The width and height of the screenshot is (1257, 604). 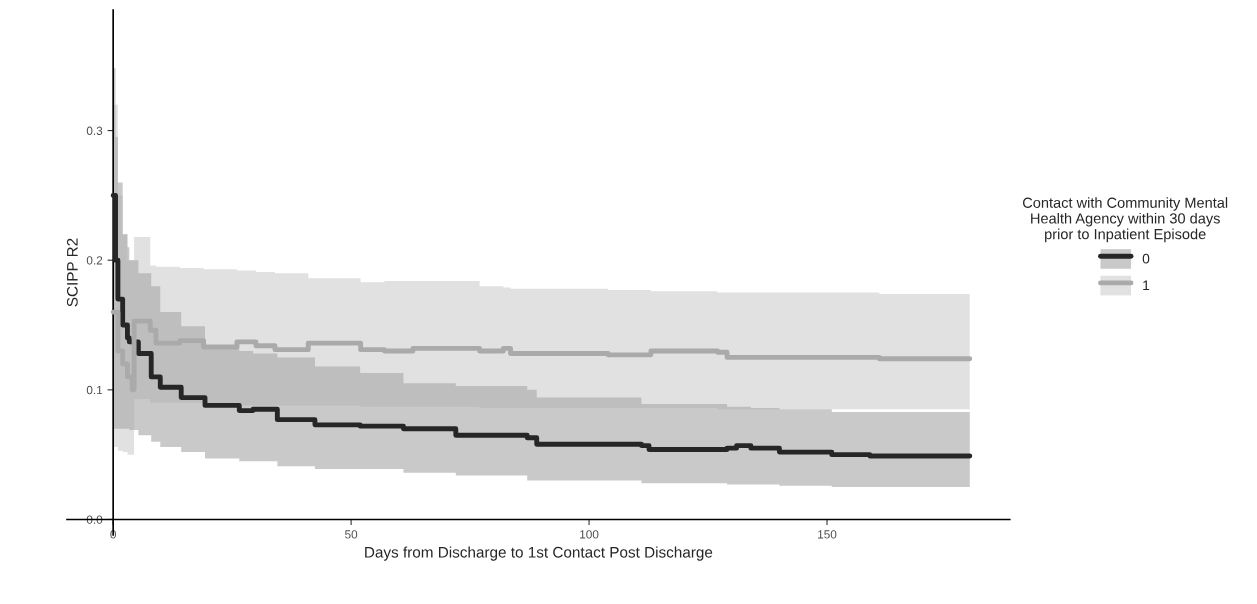 I want to click on y-tick-label: 0.1, so click(x=94, y=390).